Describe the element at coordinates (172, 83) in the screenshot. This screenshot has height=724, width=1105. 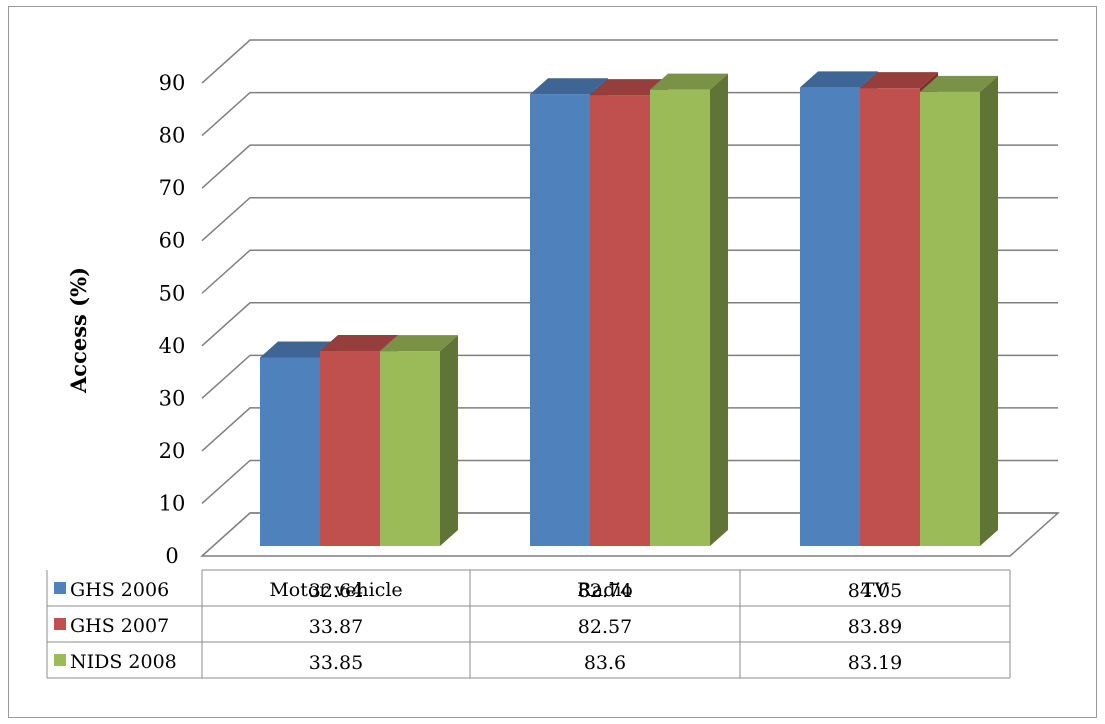
I see `y-tick-label: 90` at that location.